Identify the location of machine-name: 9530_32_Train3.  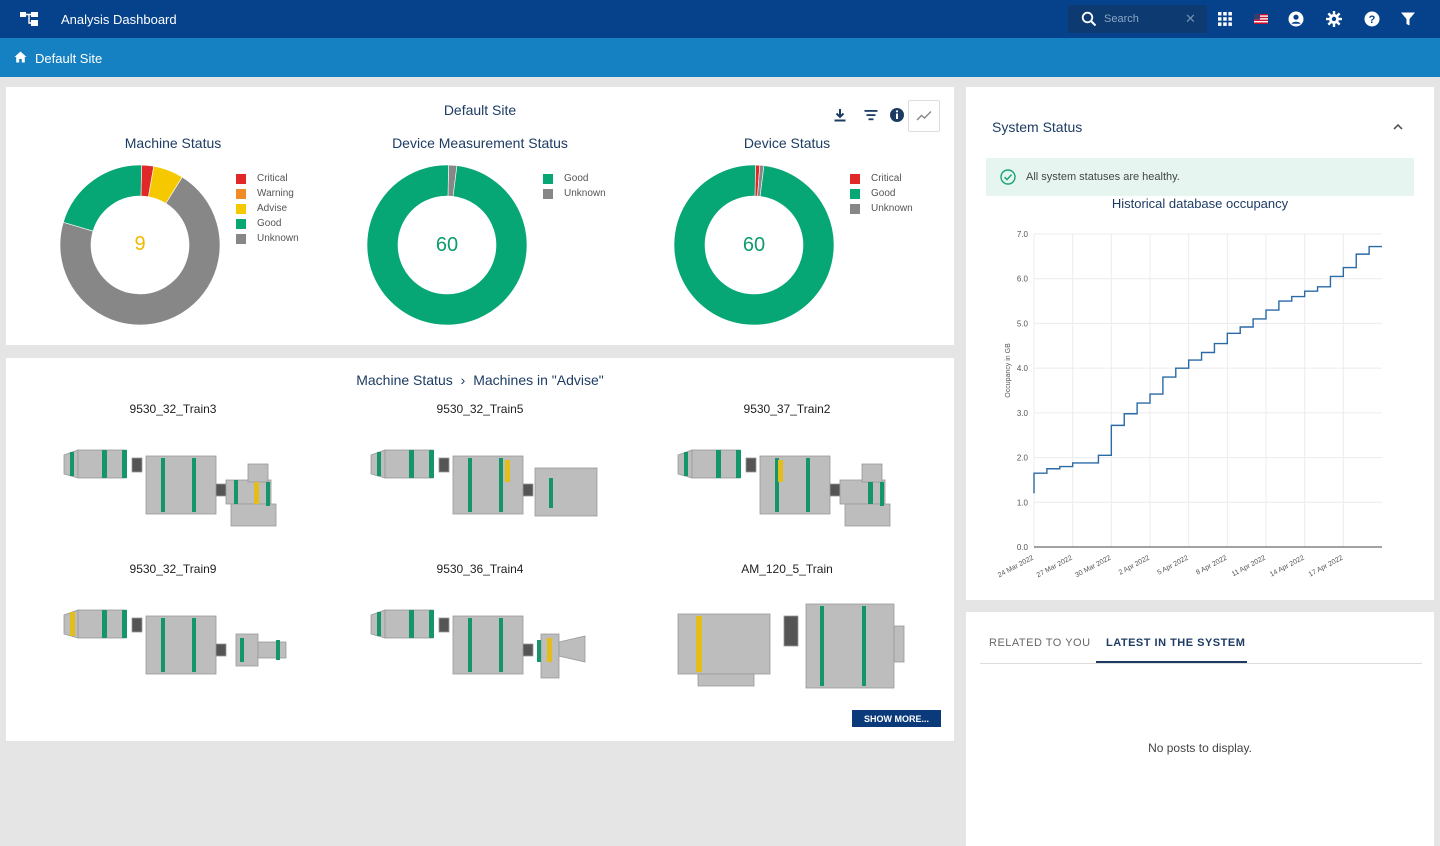
(173, 409).